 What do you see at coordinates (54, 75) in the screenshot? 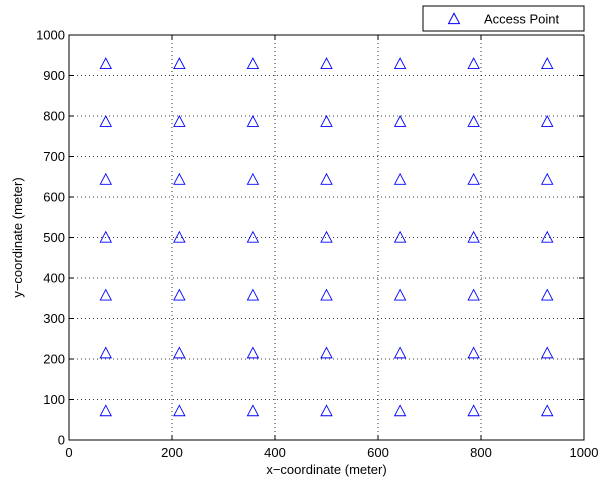
I see `y-tick-label: 900` at bounding box center [54, 75].